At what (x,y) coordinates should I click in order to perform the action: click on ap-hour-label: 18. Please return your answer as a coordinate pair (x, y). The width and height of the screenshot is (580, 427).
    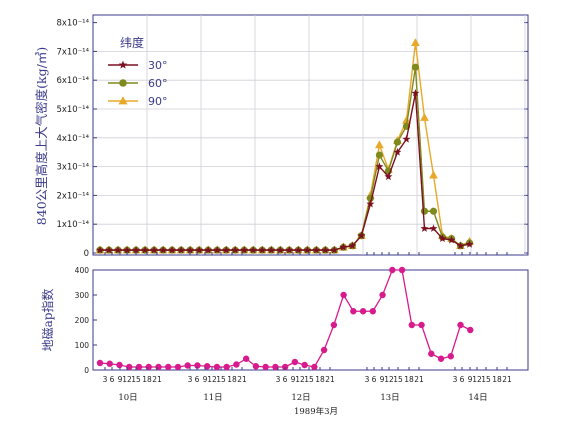
    Looking at the image, I should click on (320, 379).